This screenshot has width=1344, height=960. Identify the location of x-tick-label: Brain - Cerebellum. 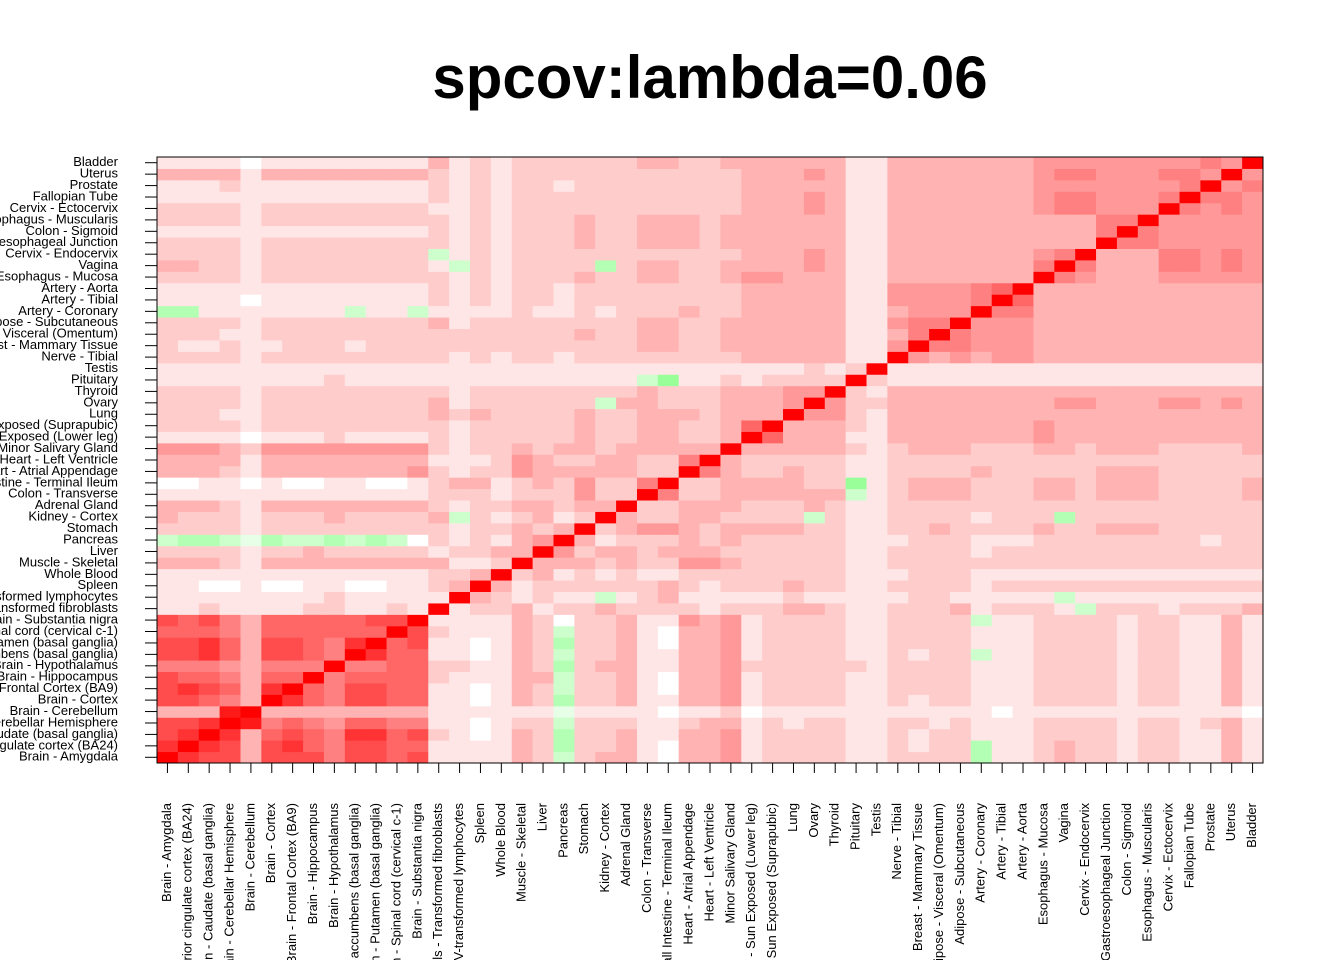
(249, 857).